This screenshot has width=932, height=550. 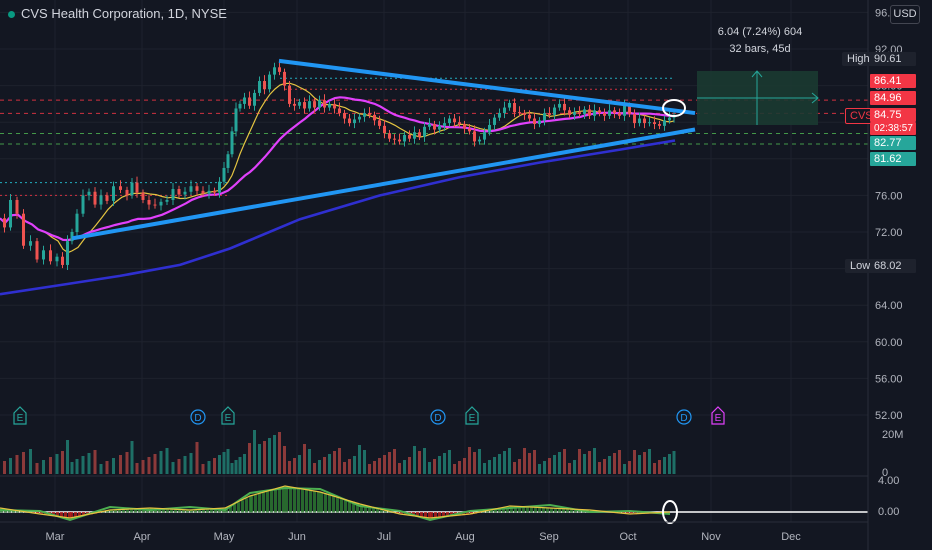 I want to click on lower-trendline, so click(x=383, y=184).